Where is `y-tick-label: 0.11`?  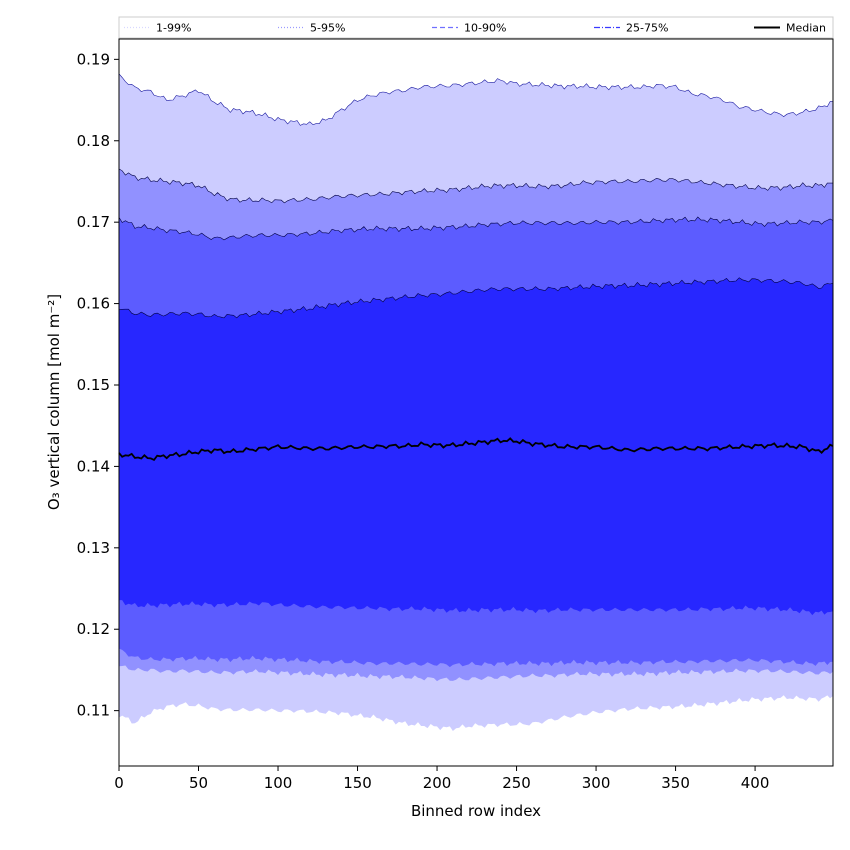
y-tick-label: 0.11 is located at coordinates (93, 711).